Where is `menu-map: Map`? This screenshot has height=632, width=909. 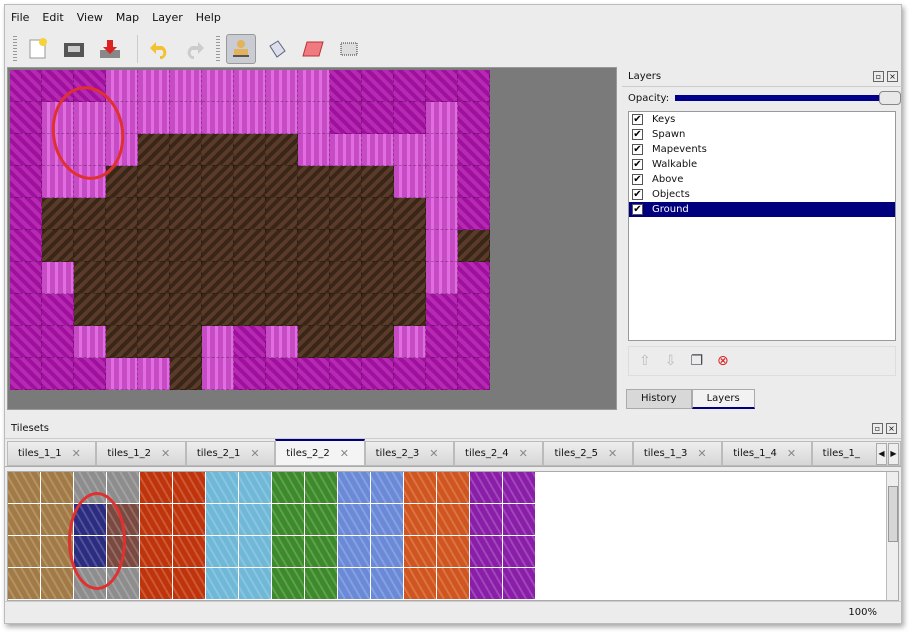
menu-map: Map is located at coordinates (127, 17).